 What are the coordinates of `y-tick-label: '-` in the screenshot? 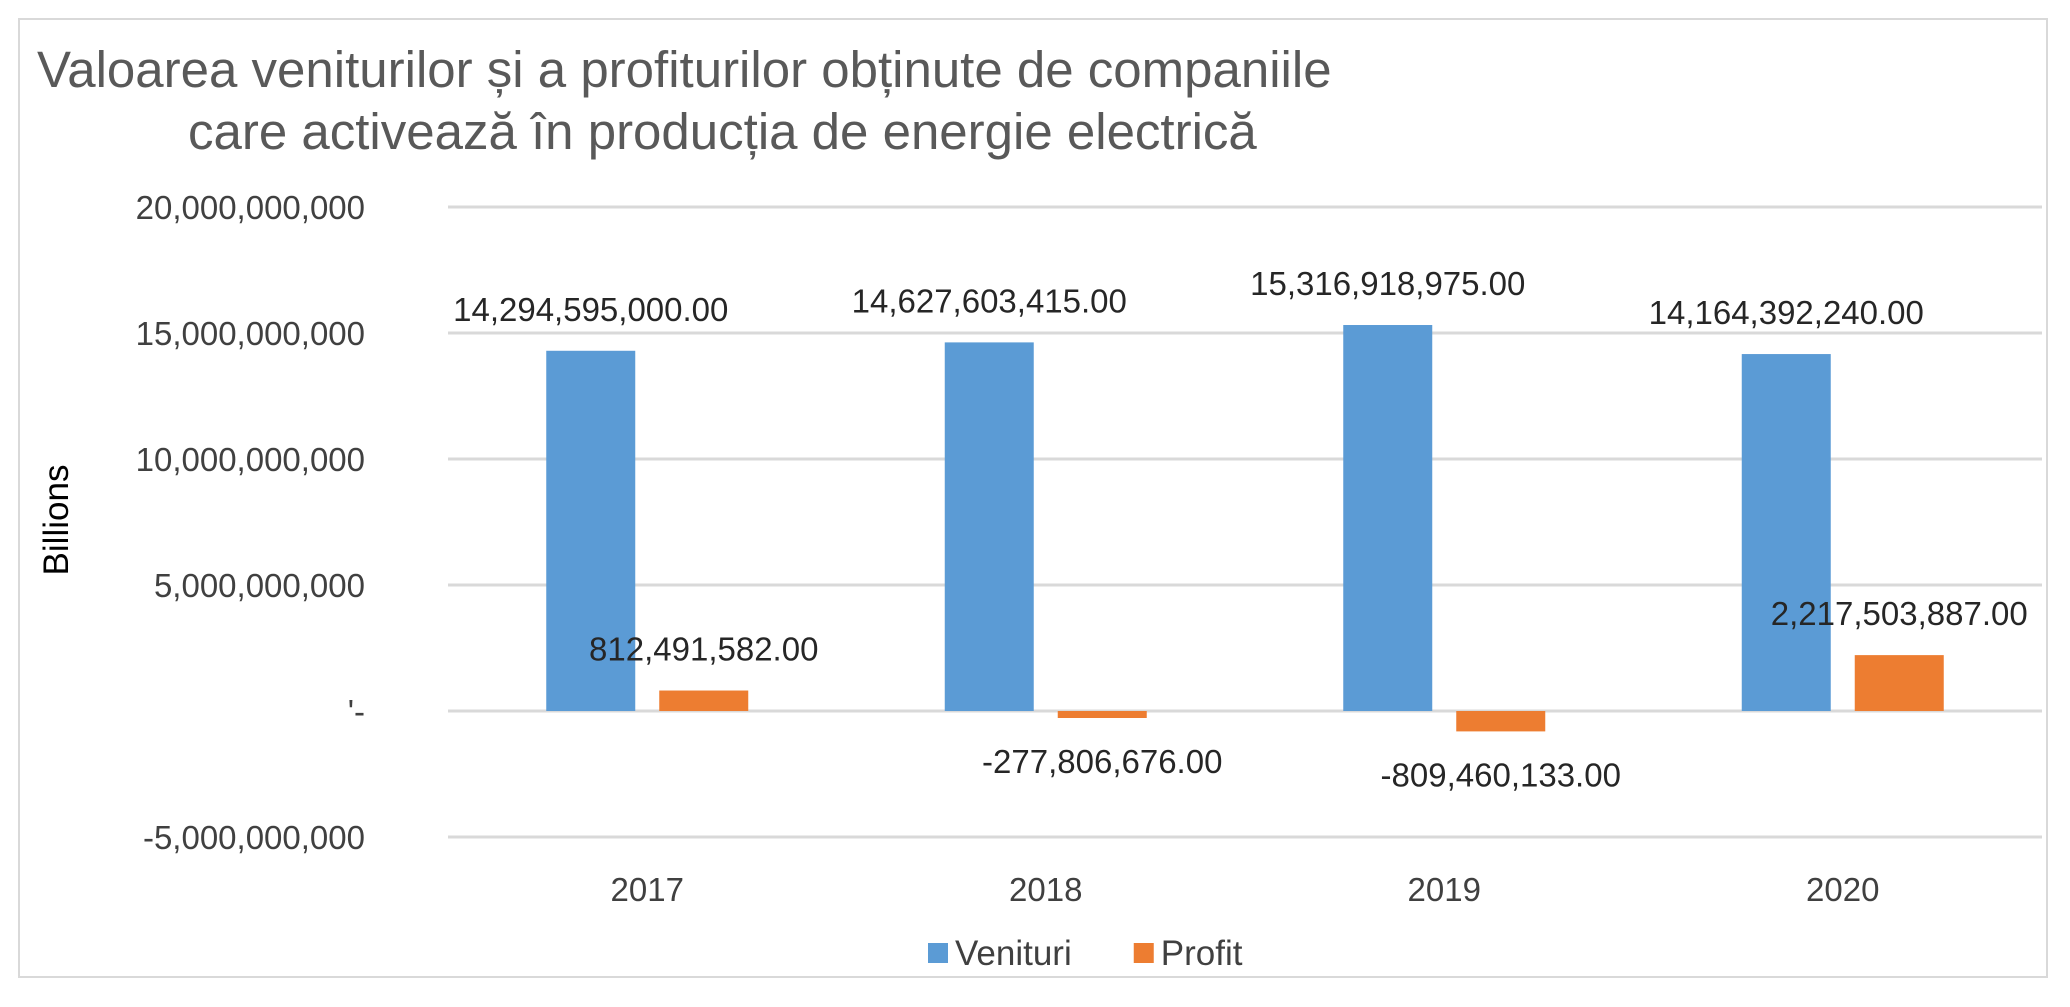 It's located at (356, 711).